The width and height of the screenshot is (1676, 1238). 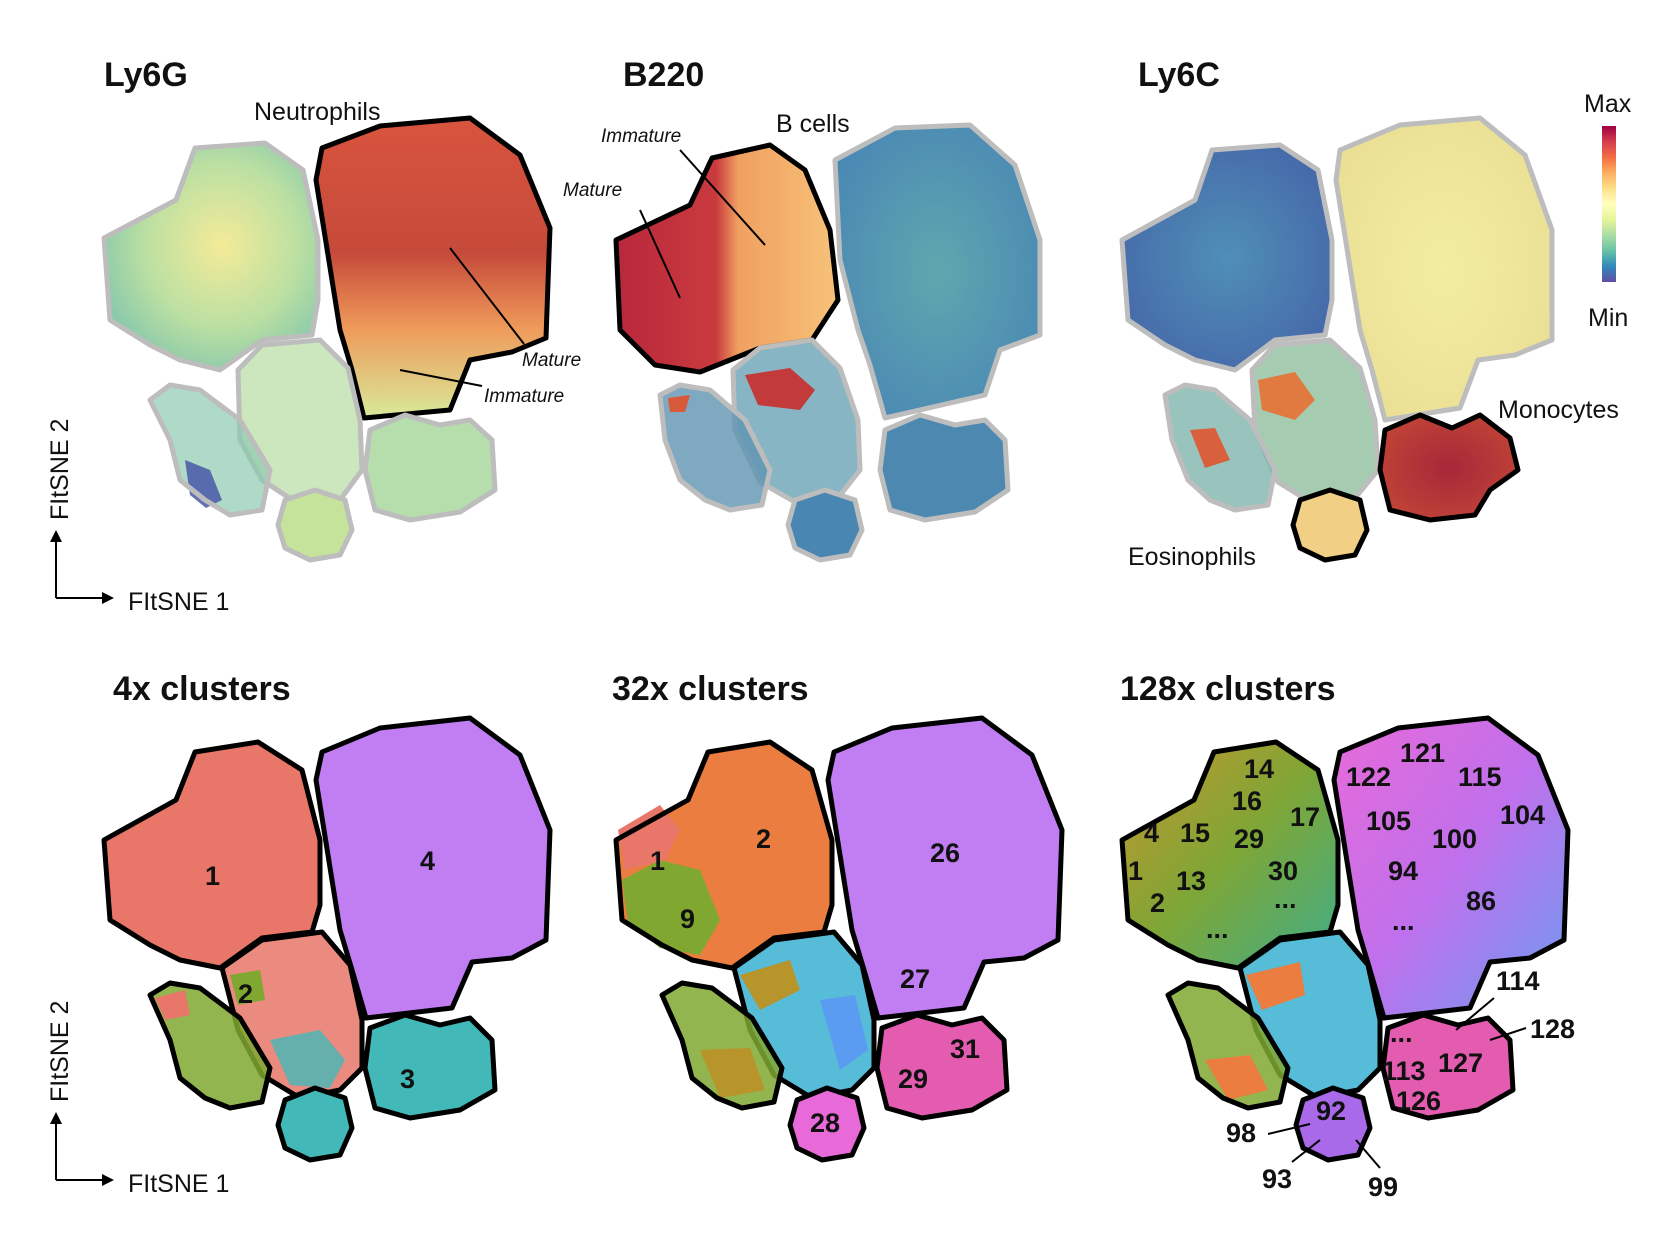 I want to click on panel-title: 128x clusters, so click(x=1228, y=689).